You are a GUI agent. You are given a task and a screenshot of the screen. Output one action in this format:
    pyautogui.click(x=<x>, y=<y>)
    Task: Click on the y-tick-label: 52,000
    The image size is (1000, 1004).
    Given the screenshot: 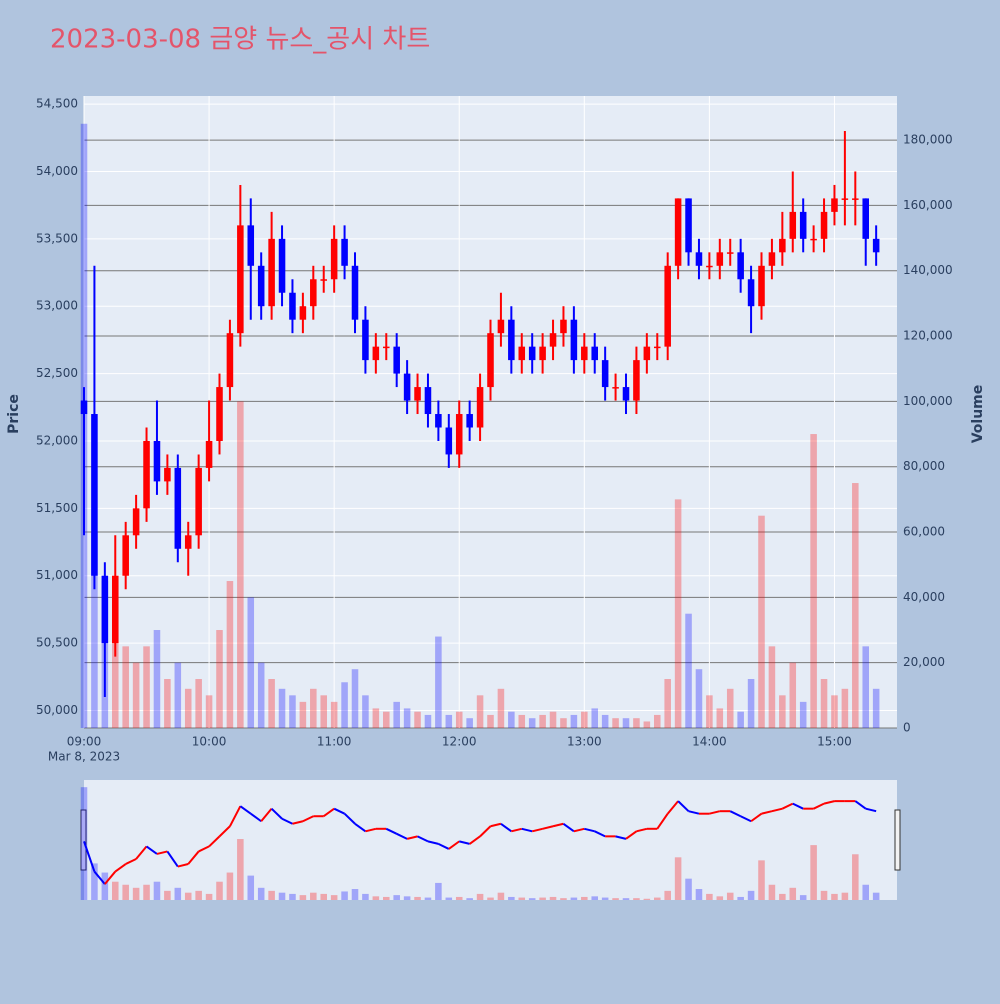 What is the action you would take?
    pyautogui.click(x=57, y=440)
    